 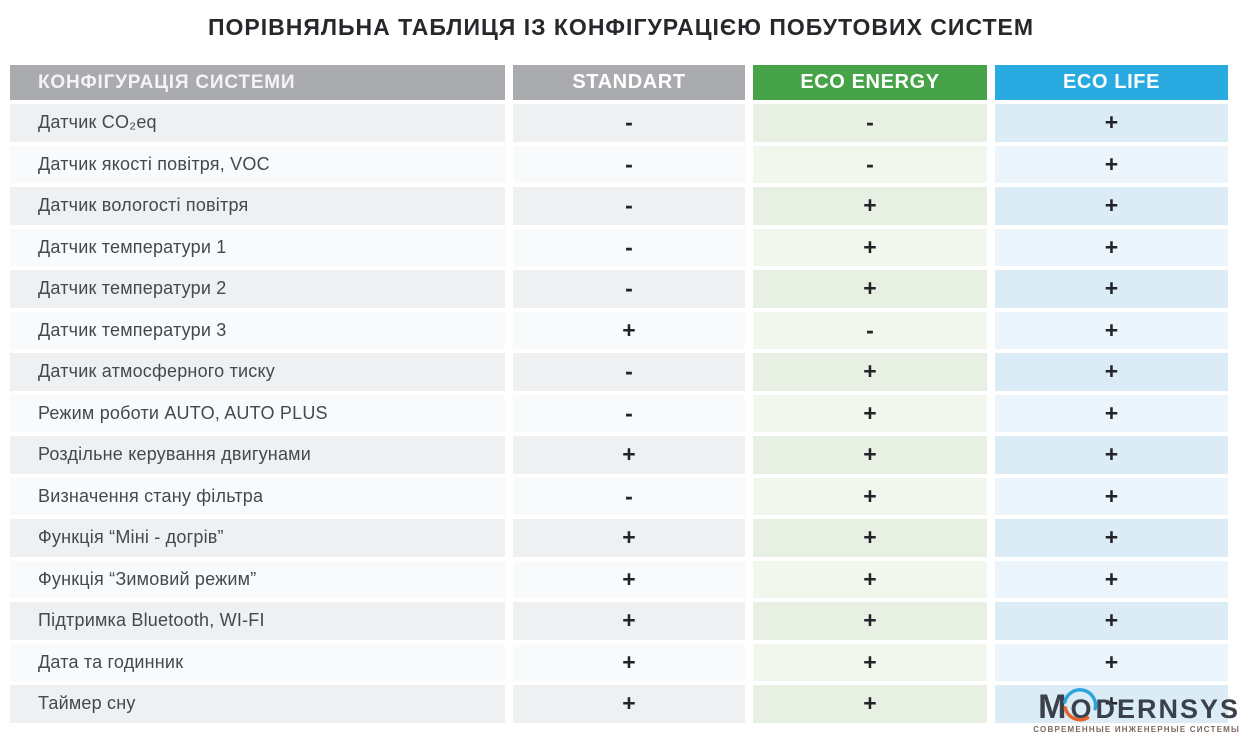 What do you see at coordinates (257, 164) in the screenshot?
I see `feature-cell: Датчик якості повітря, VOC` at bounding box center [257, 164].